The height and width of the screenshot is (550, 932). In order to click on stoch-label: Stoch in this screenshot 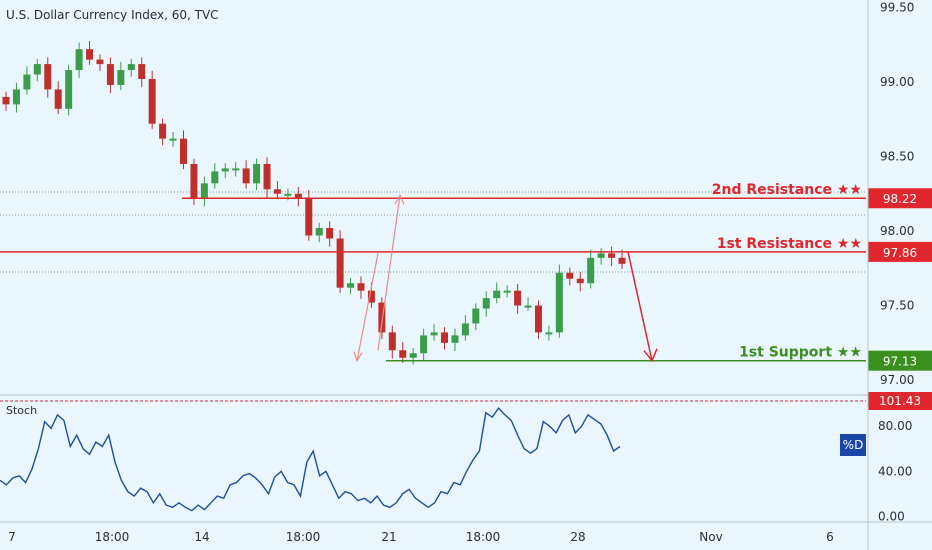, I will do `click(22, 410)`.